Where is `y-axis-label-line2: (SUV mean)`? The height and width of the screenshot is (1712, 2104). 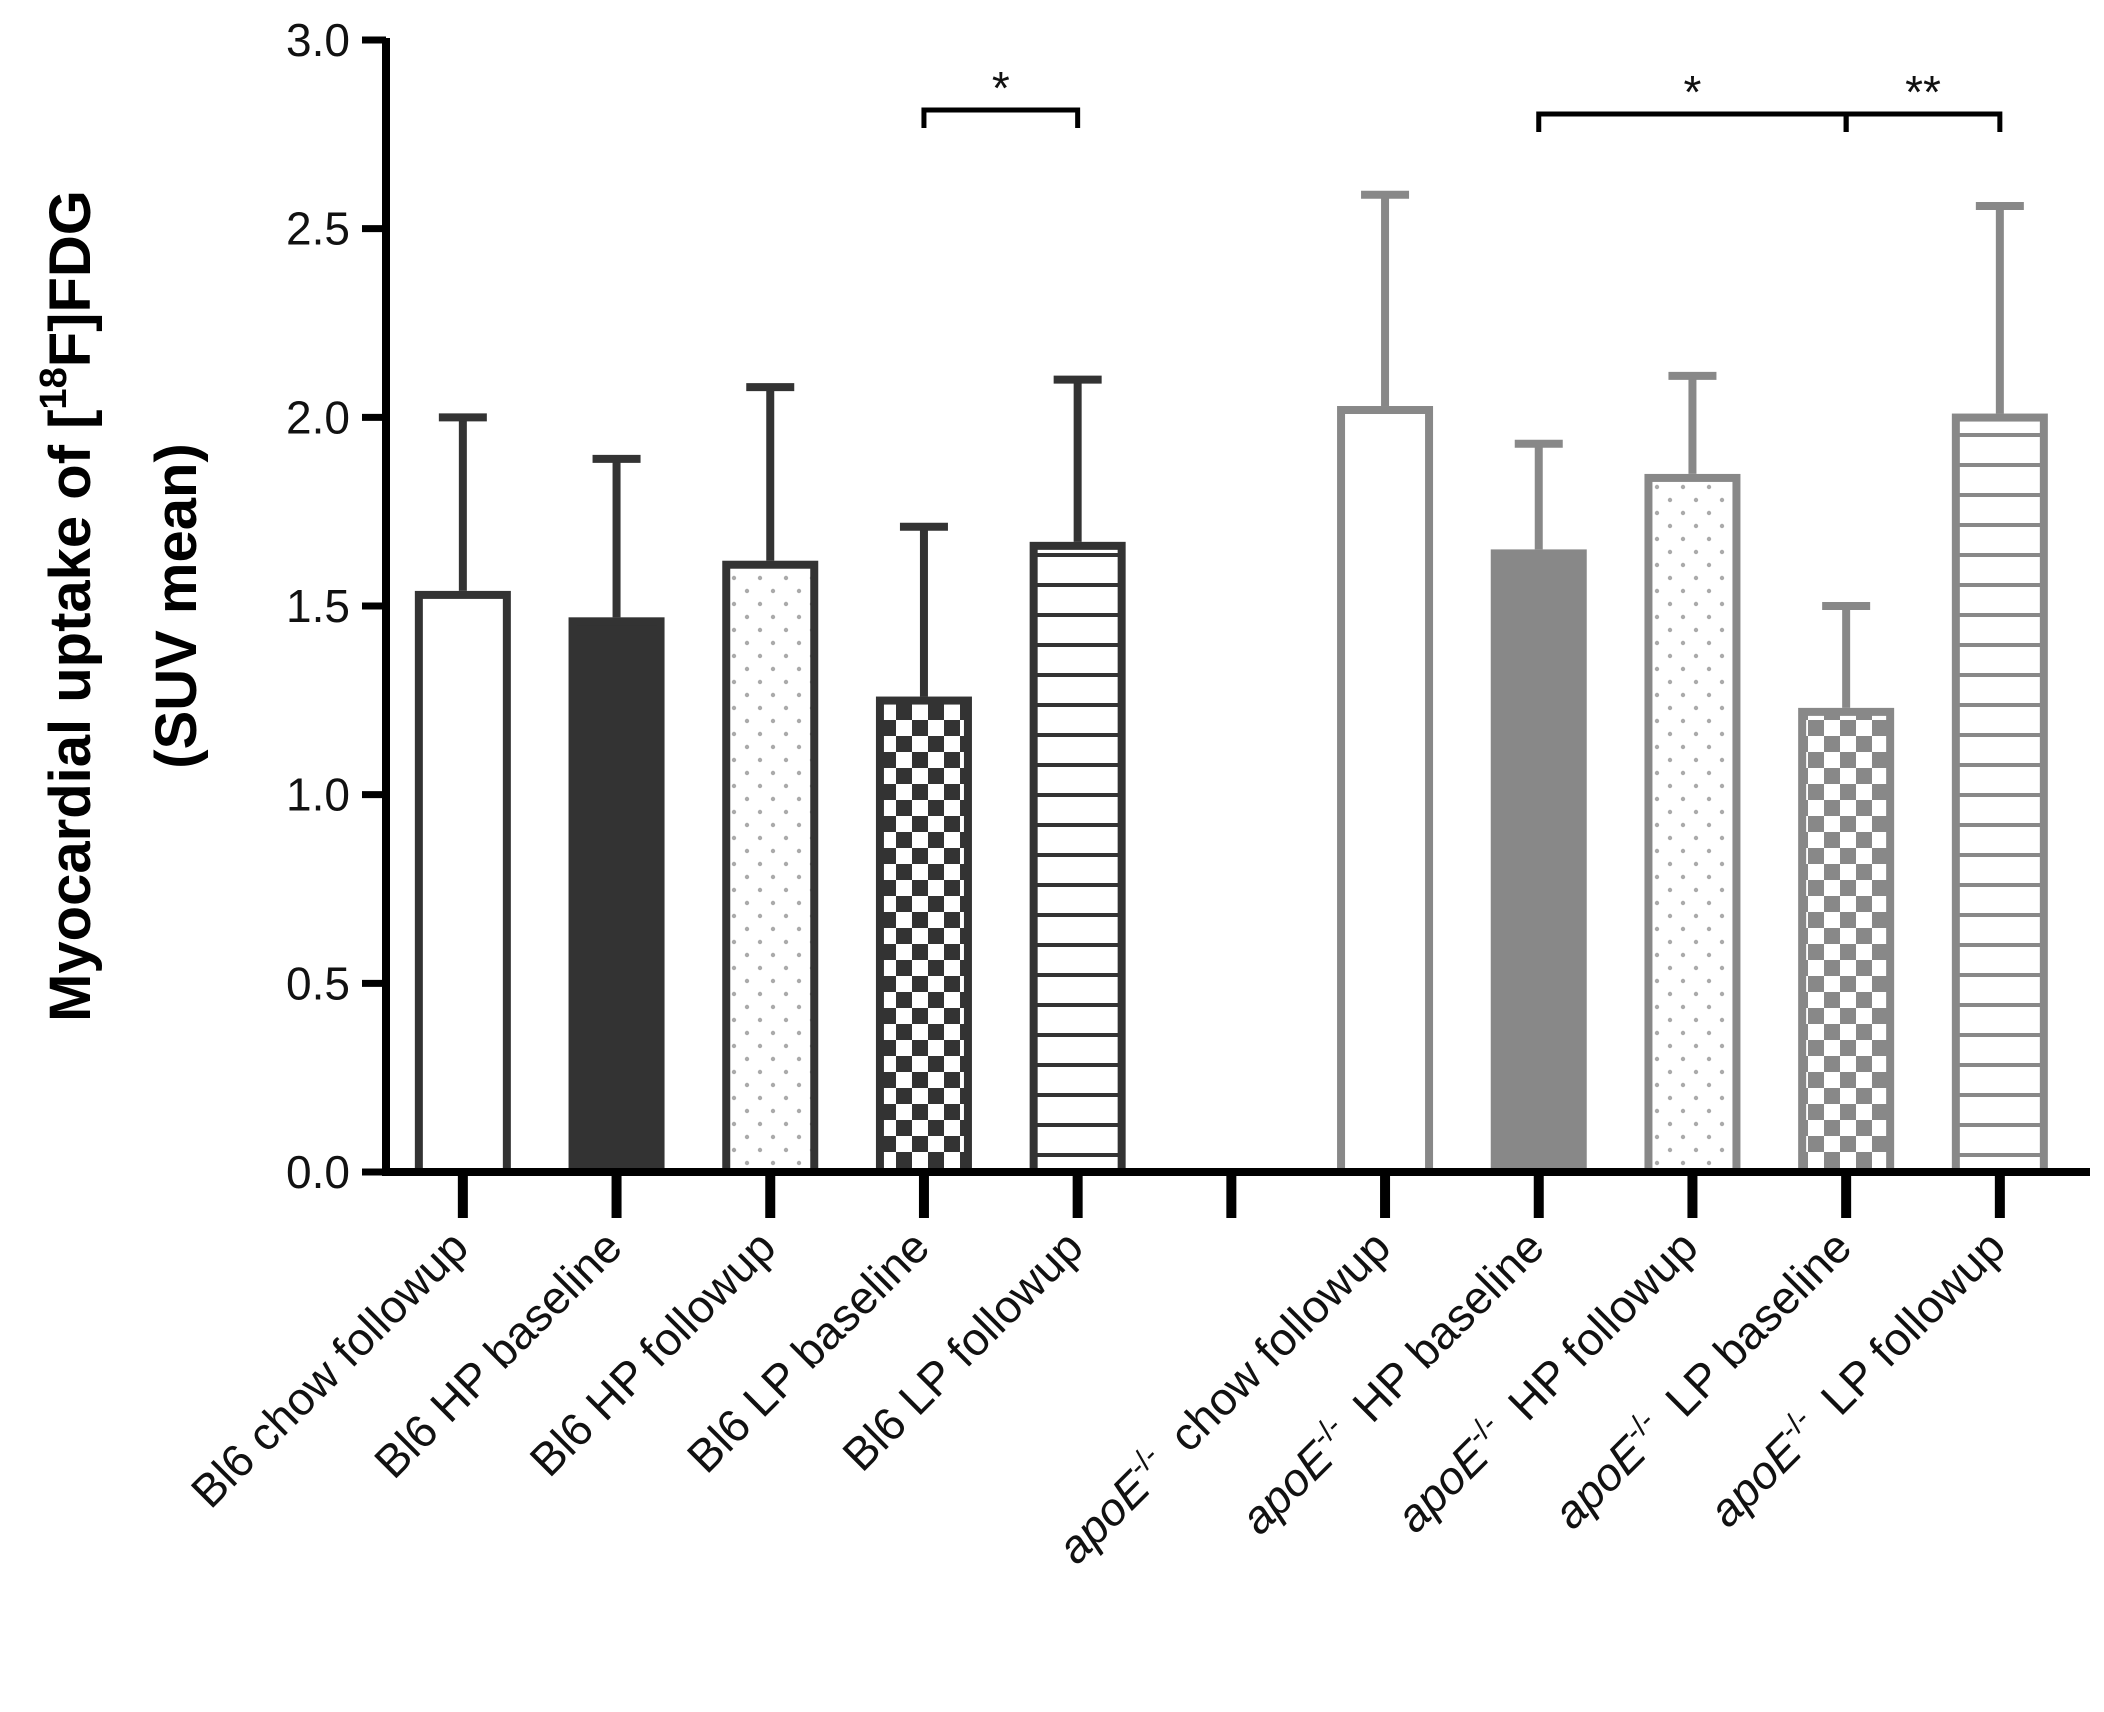
y-axis-label-line2: (SUV mean) is located at coordinates (176, 606).